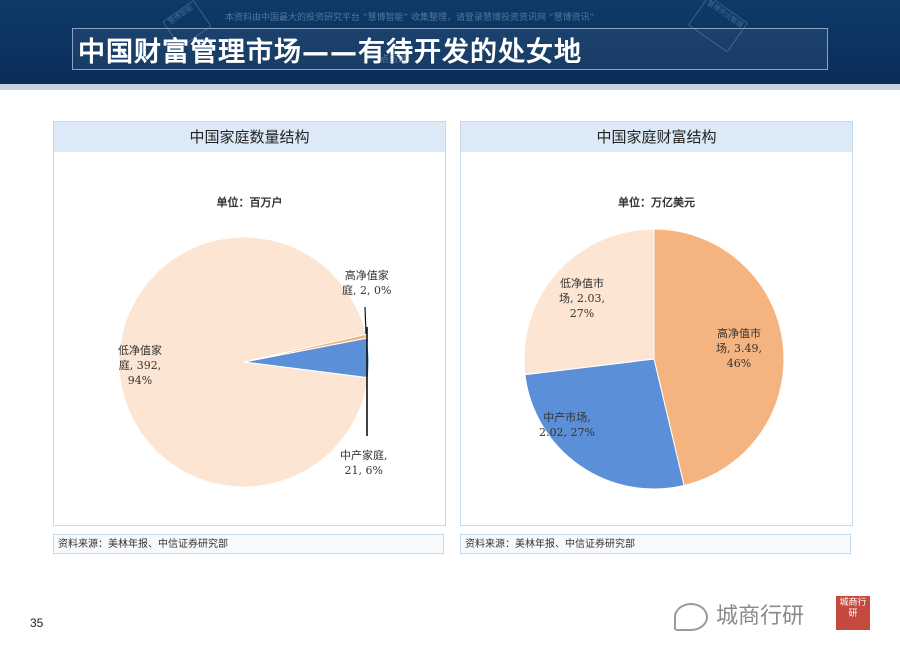  What do you see at coordinates (248, 544) in the screenshot?
I see `source-note-left: 资料来源：美林年报、中信证券研究部` at bounding box center [248, 544].